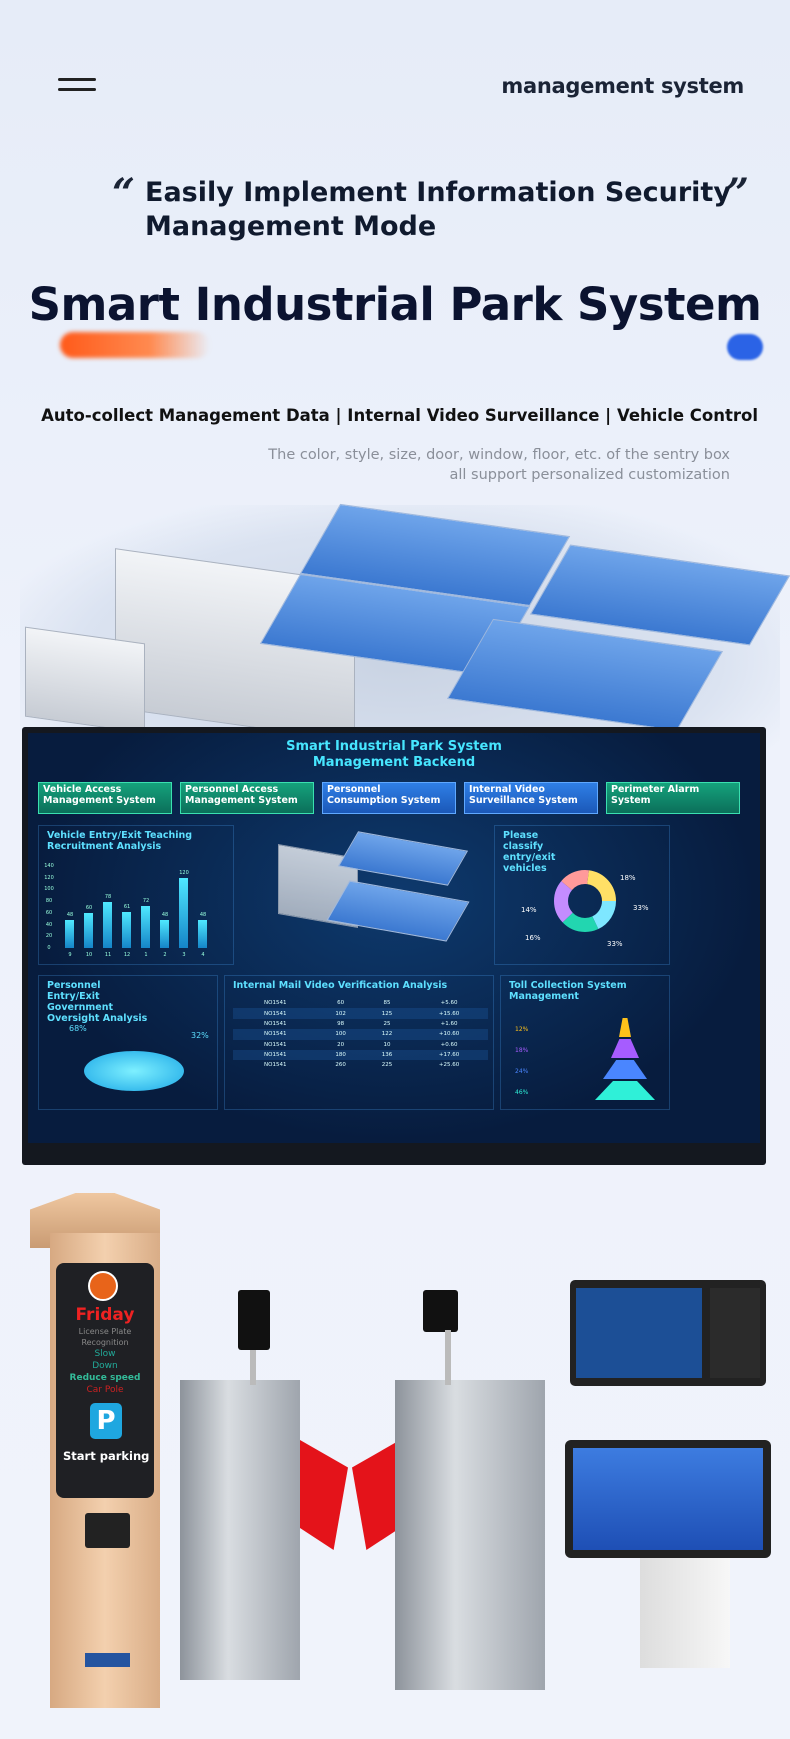 This screenshot has width=790, height=1739. I want to click on bar-label: 61, so click(127, 907).